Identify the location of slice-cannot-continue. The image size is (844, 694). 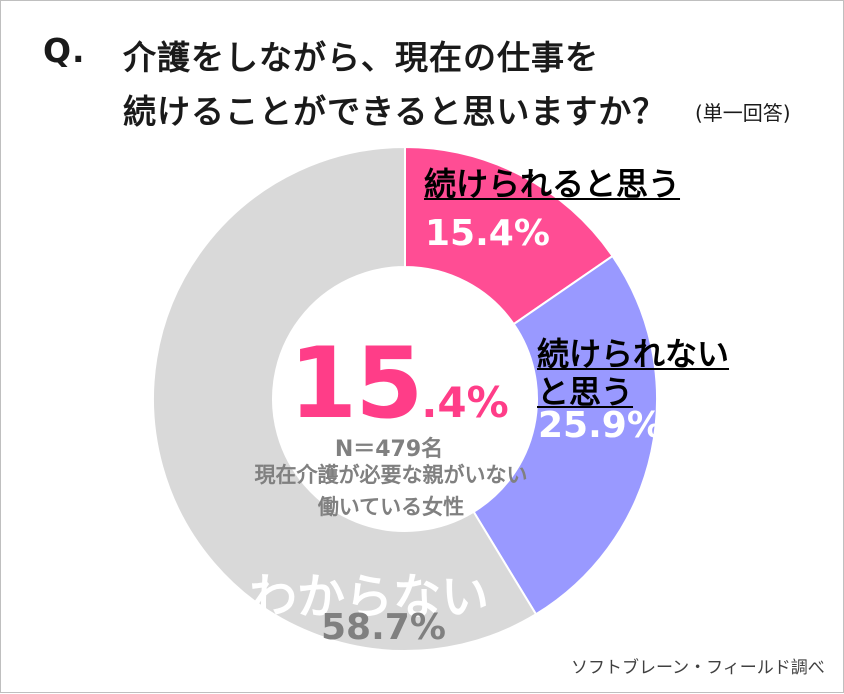
(565, 435).